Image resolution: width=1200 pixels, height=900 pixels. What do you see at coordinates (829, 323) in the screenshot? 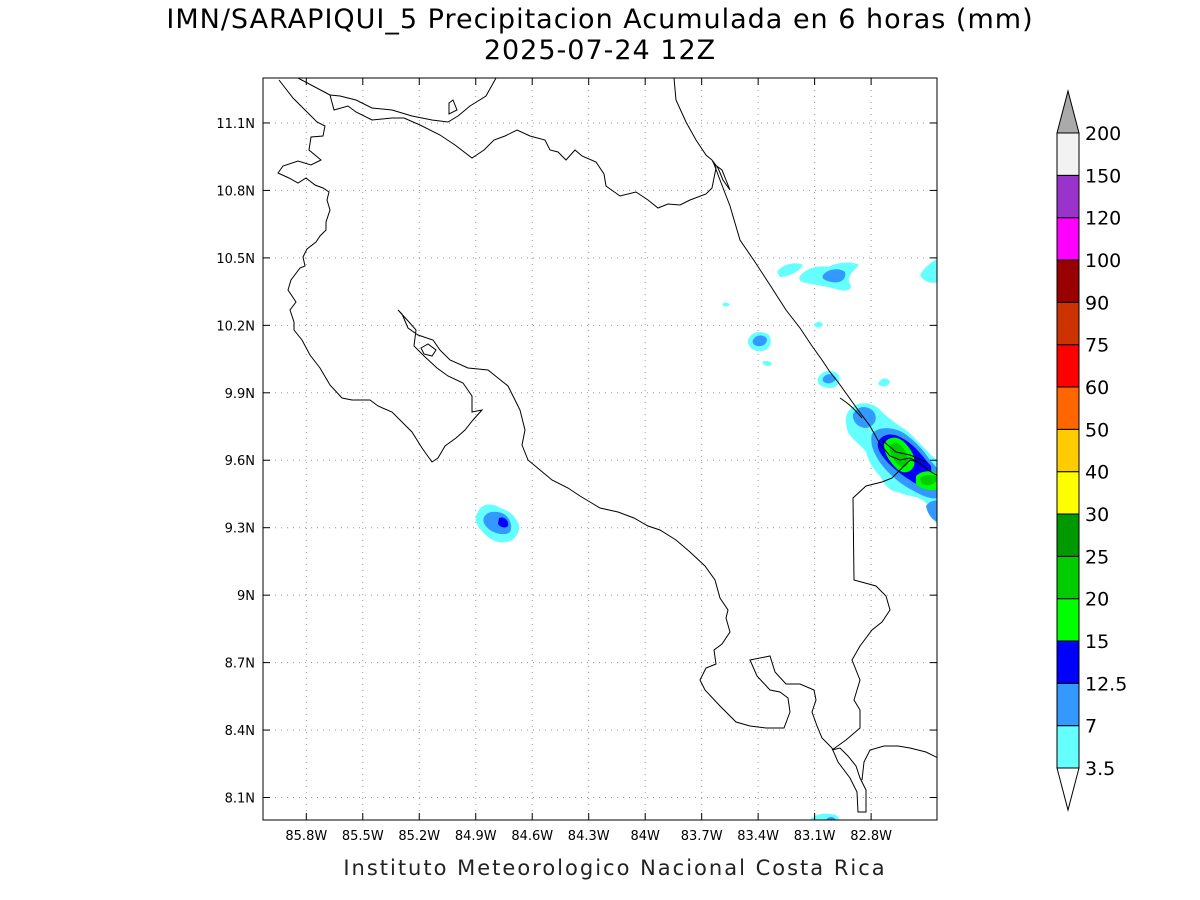
I see `precip-cell-limon-north` at bounding box center [829, 323].